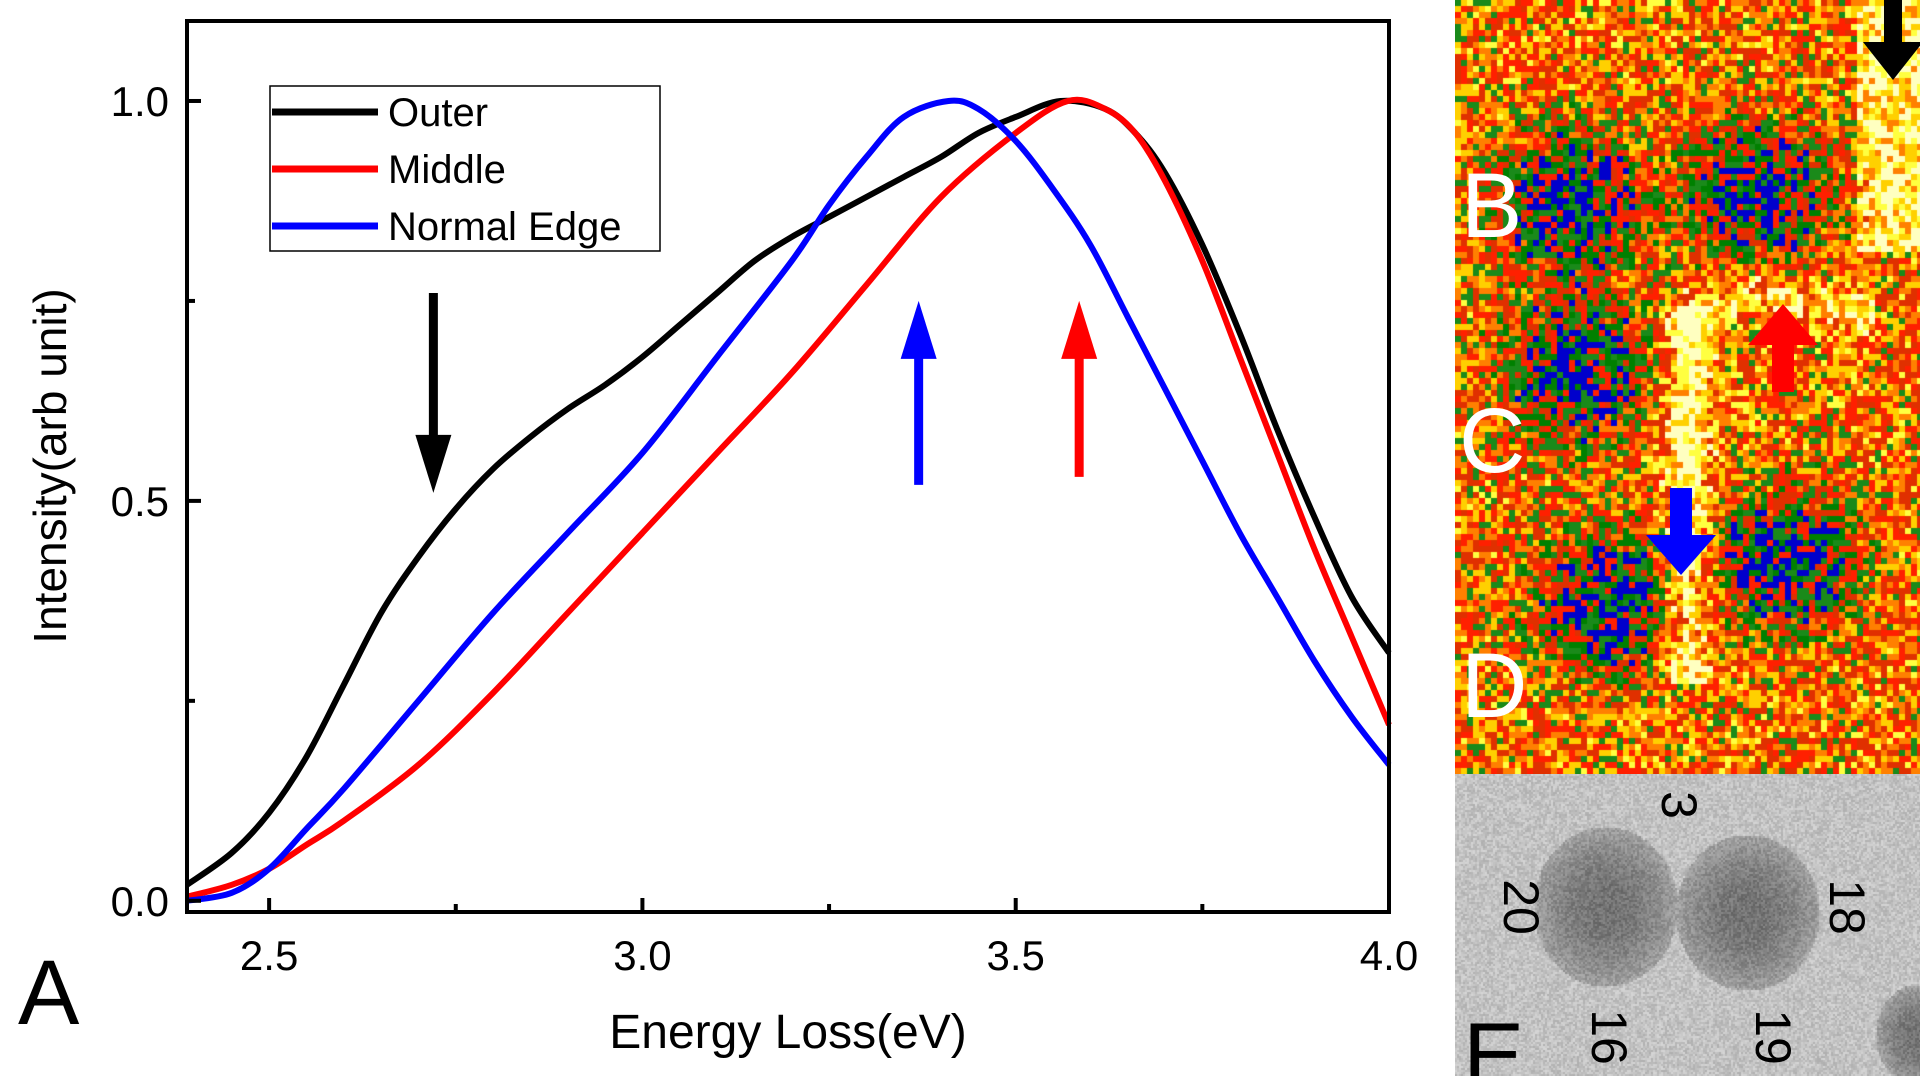  I want to click on x-tick-label: 2.5, so click(269, 955).